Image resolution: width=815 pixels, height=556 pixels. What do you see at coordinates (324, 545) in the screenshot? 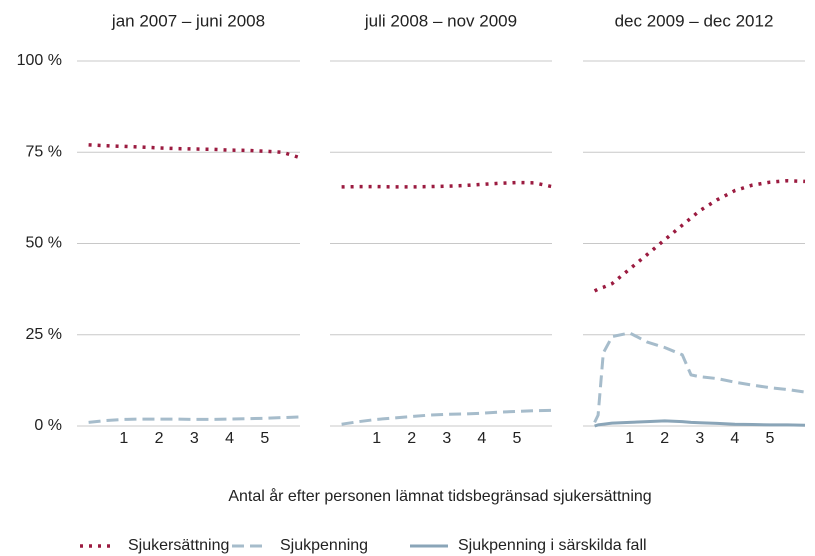
I see `legend-label: Sjukpenning` at bounding box center [324, 545].